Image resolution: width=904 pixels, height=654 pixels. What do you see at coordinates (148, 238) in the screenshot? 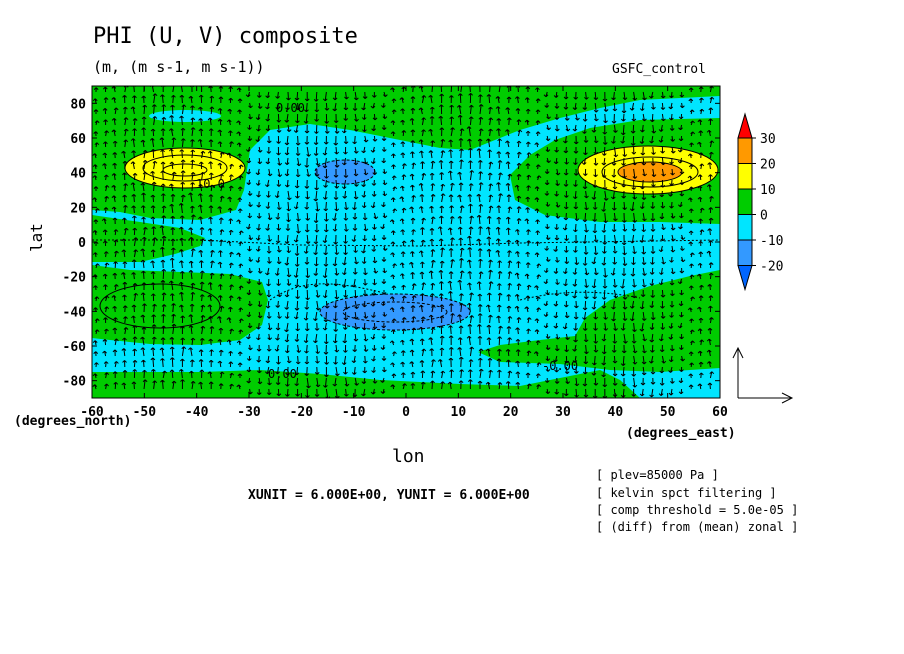
I see `positive-region-west-equator` at bounding box center [148, 238].